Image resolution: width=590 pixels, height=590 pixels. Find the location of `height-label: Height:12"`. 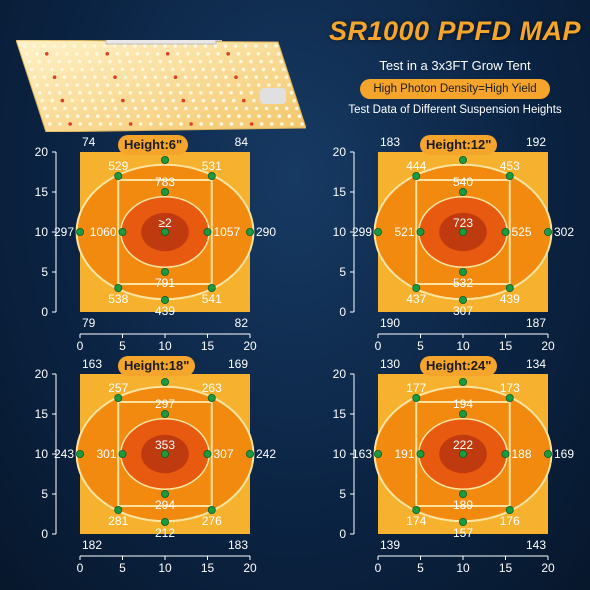

height-label: Height:12" is located at coordinates (459, 145).